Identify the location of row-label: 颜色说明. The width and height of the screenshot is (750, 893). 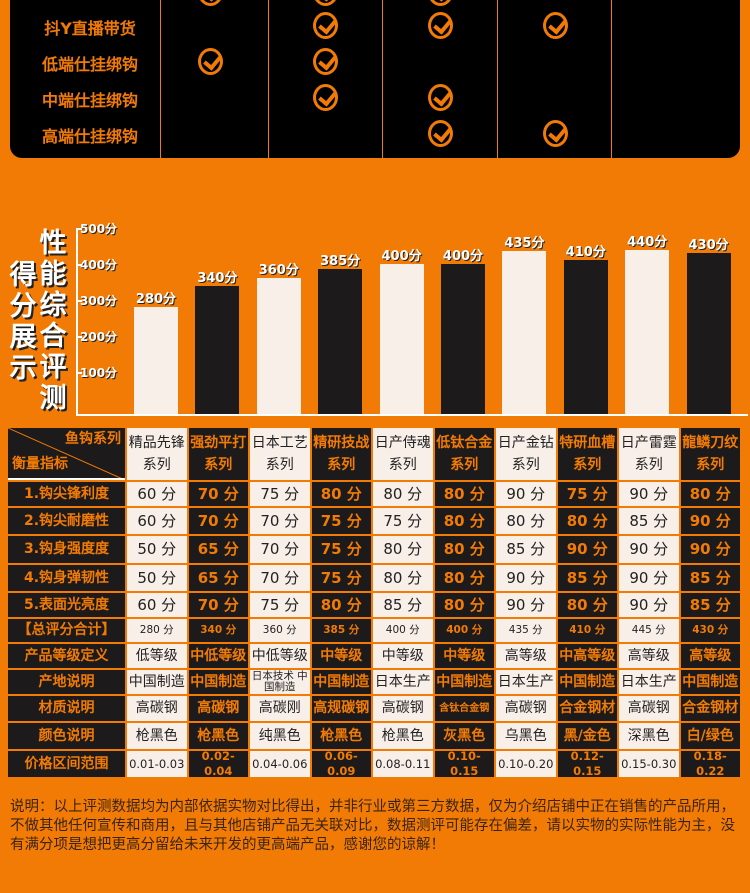
(66, 736).